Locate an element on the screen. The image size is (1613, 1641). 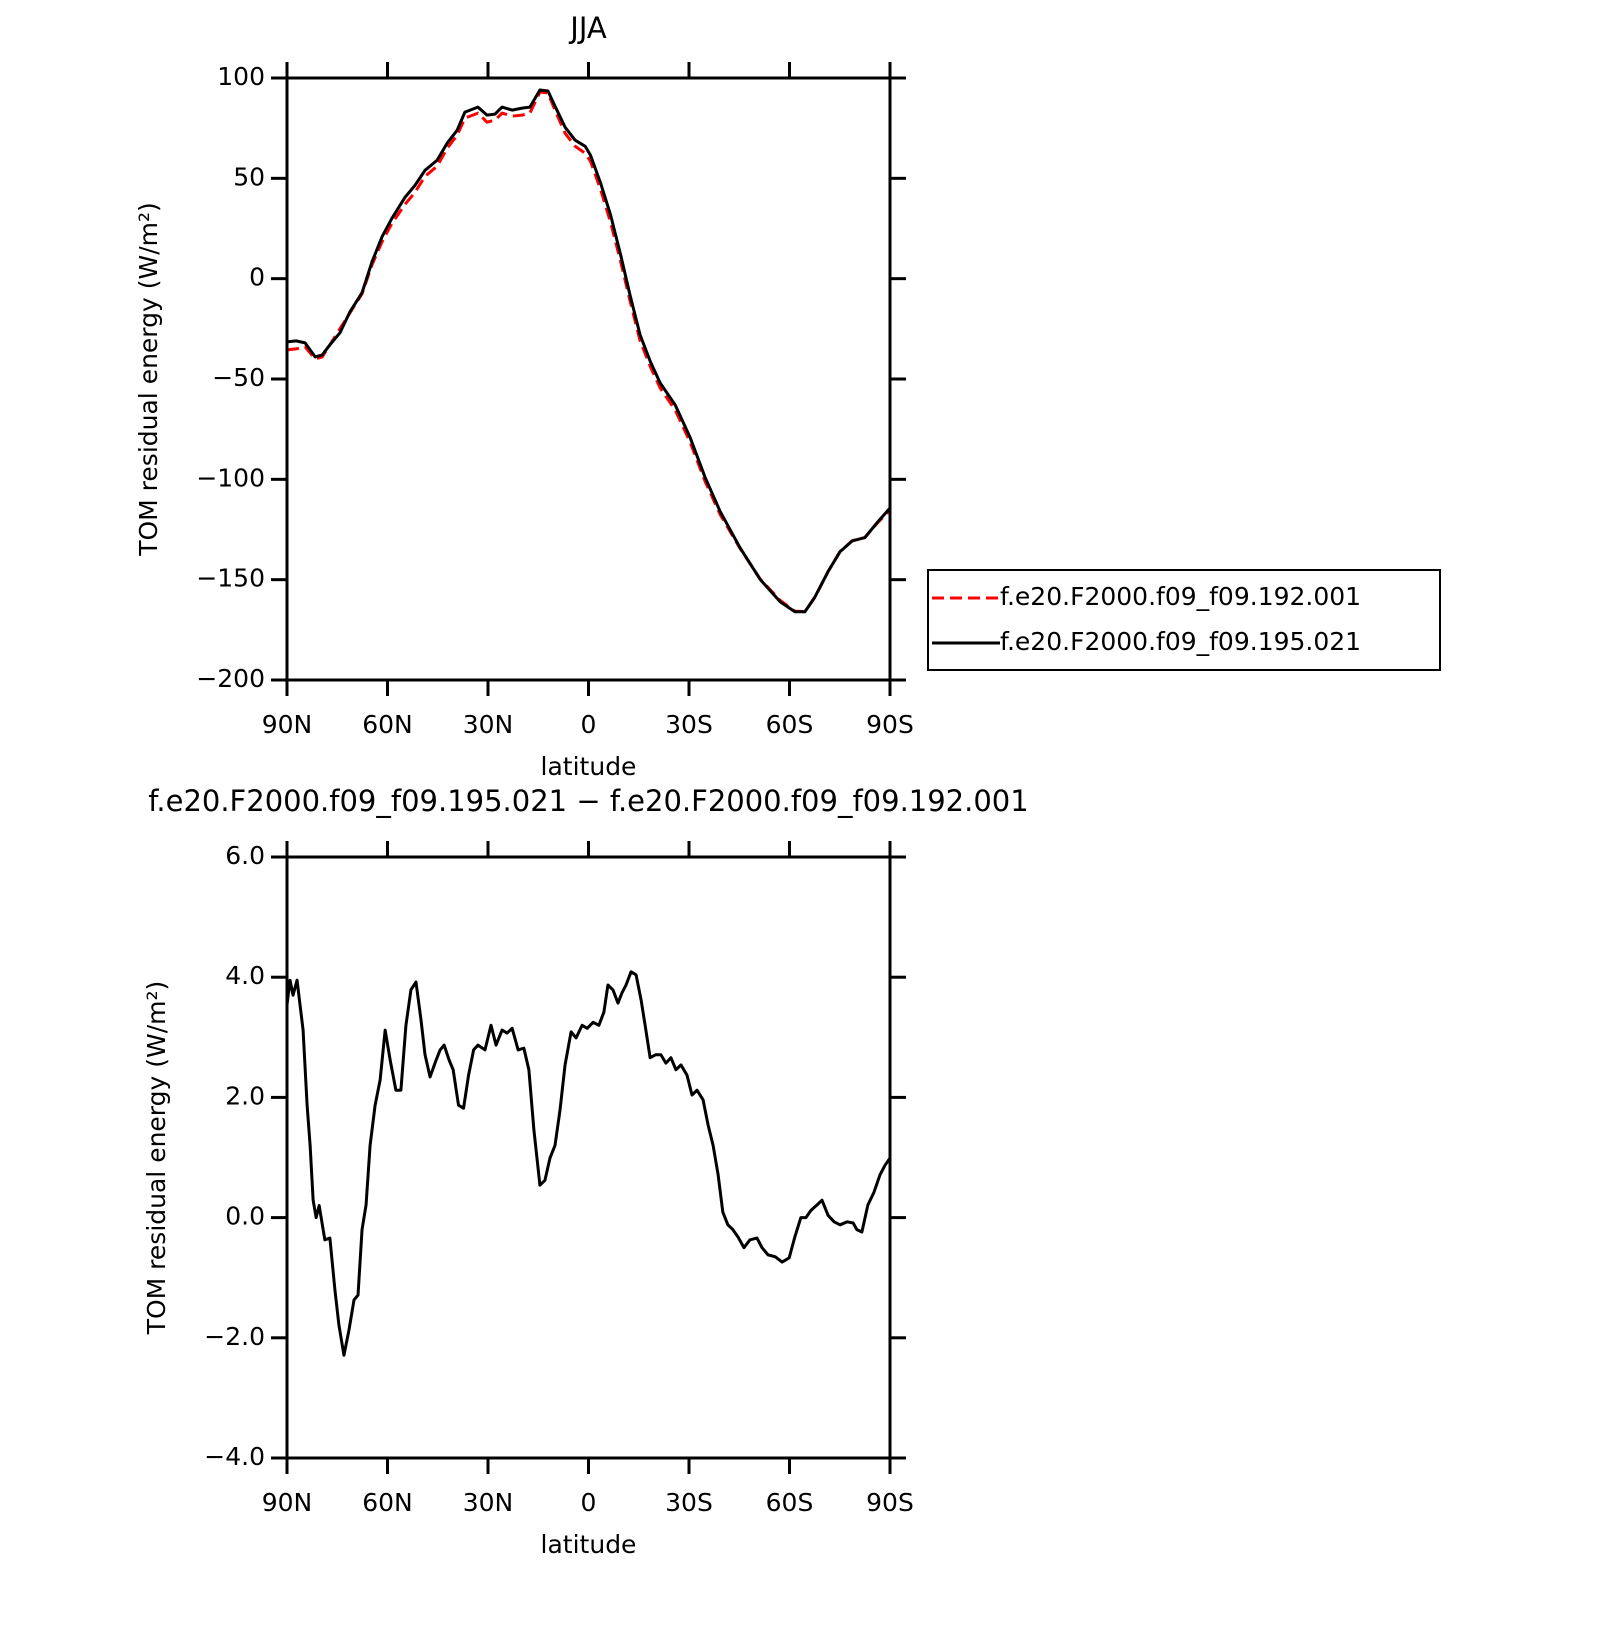
y-tick-label: 2.0 is located at coordinates (245, 1095).